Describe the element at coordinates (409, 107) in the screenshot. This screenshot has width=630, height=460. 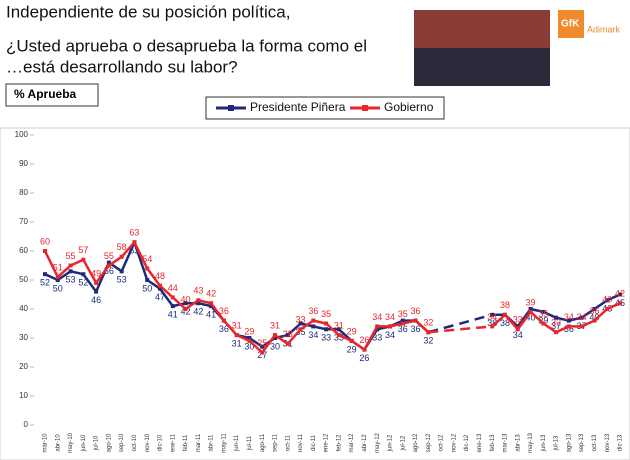
I see `legend-label: Gobierno` at that location.